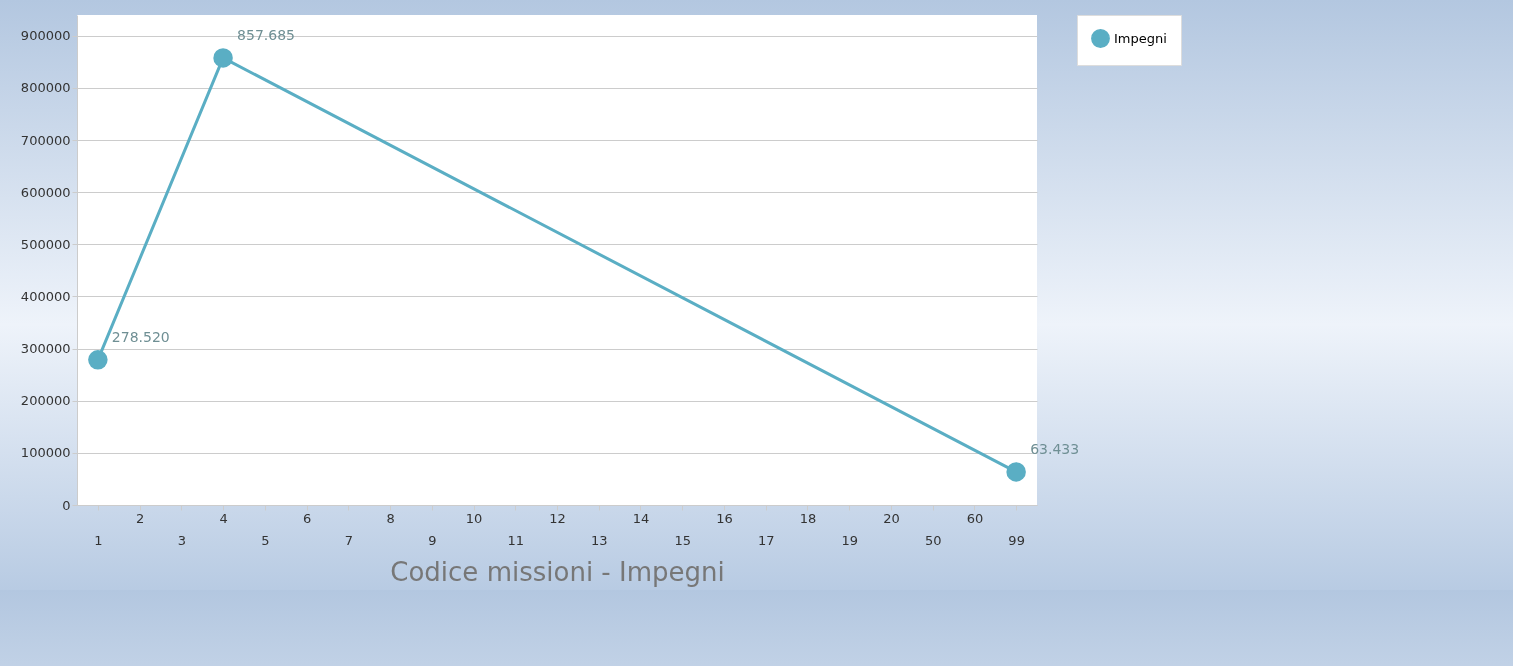  What do you see at coordinates (933, 540) in the screenshot?
I see `x-tick-label: 50` at bounding box center [933, 540].